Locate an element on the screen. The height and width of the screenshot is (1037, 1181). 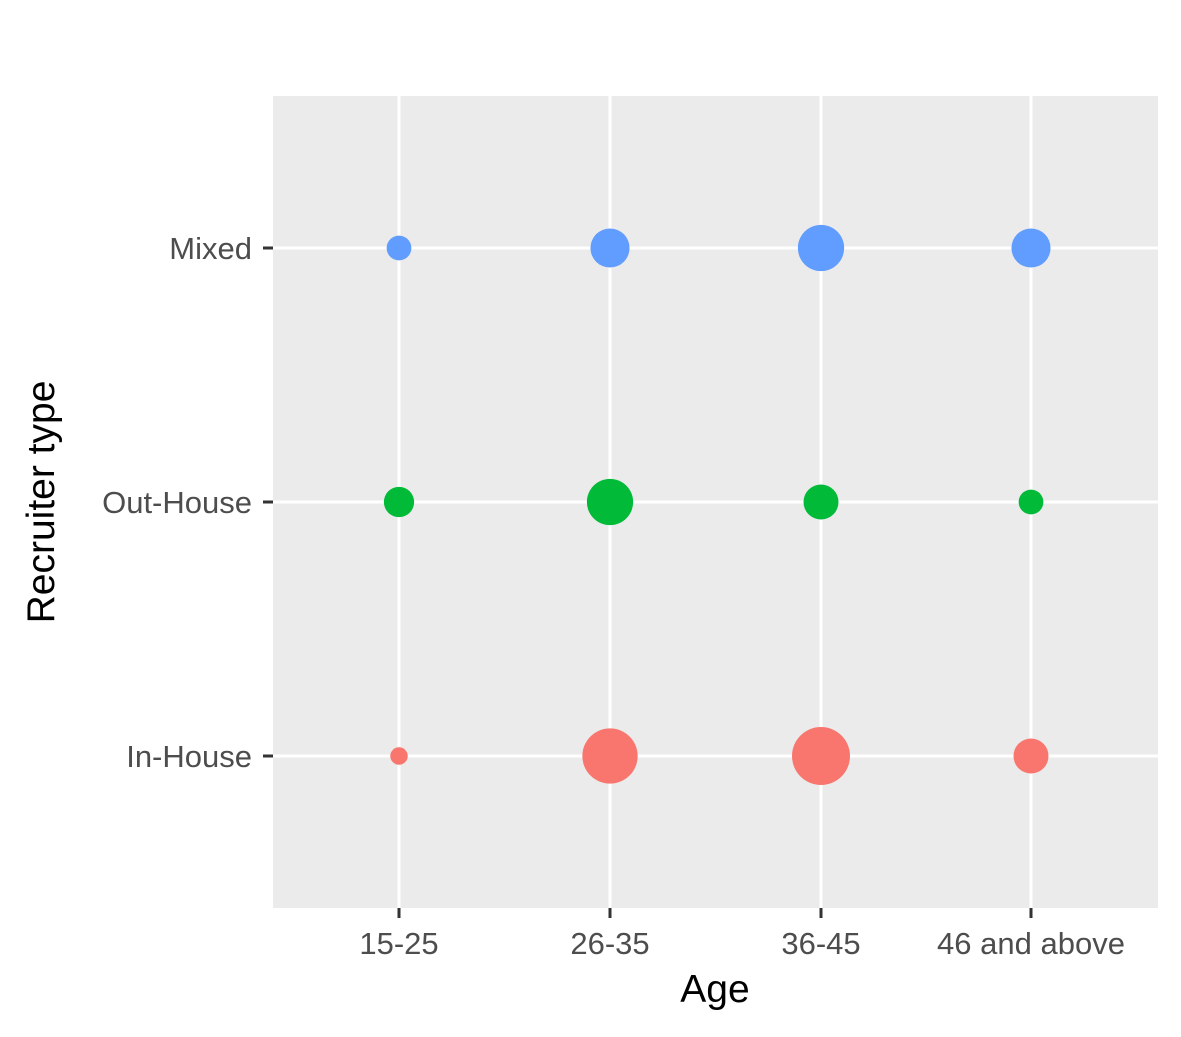
x-tick-label: 46 and above is located at coordinates (1031, 943).